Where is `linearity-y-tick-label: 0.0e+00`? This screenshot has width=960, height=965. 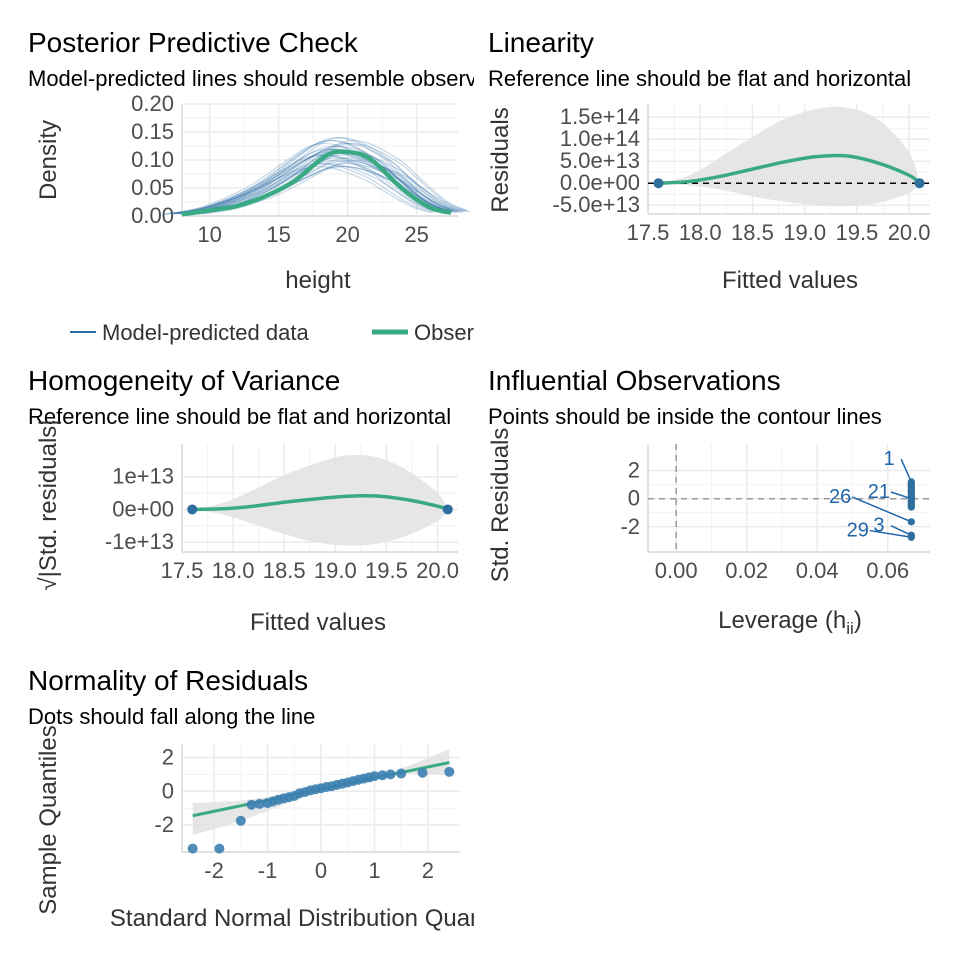
linearity-y-tick-label: 0.0e+00 is located at coordinates (600, 182).